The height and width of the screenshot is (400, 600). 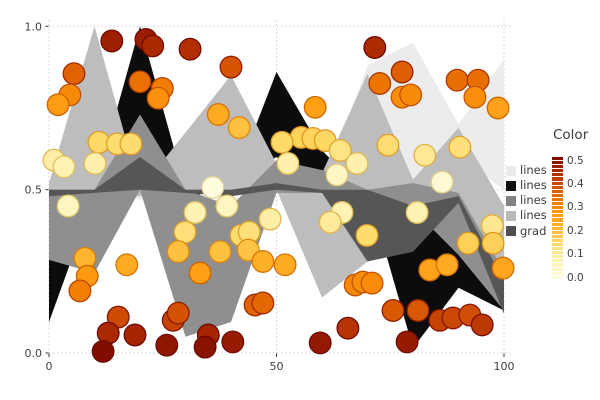 I want to click on colorbar-tick-label: 0.1, so click(x=575, y=254).